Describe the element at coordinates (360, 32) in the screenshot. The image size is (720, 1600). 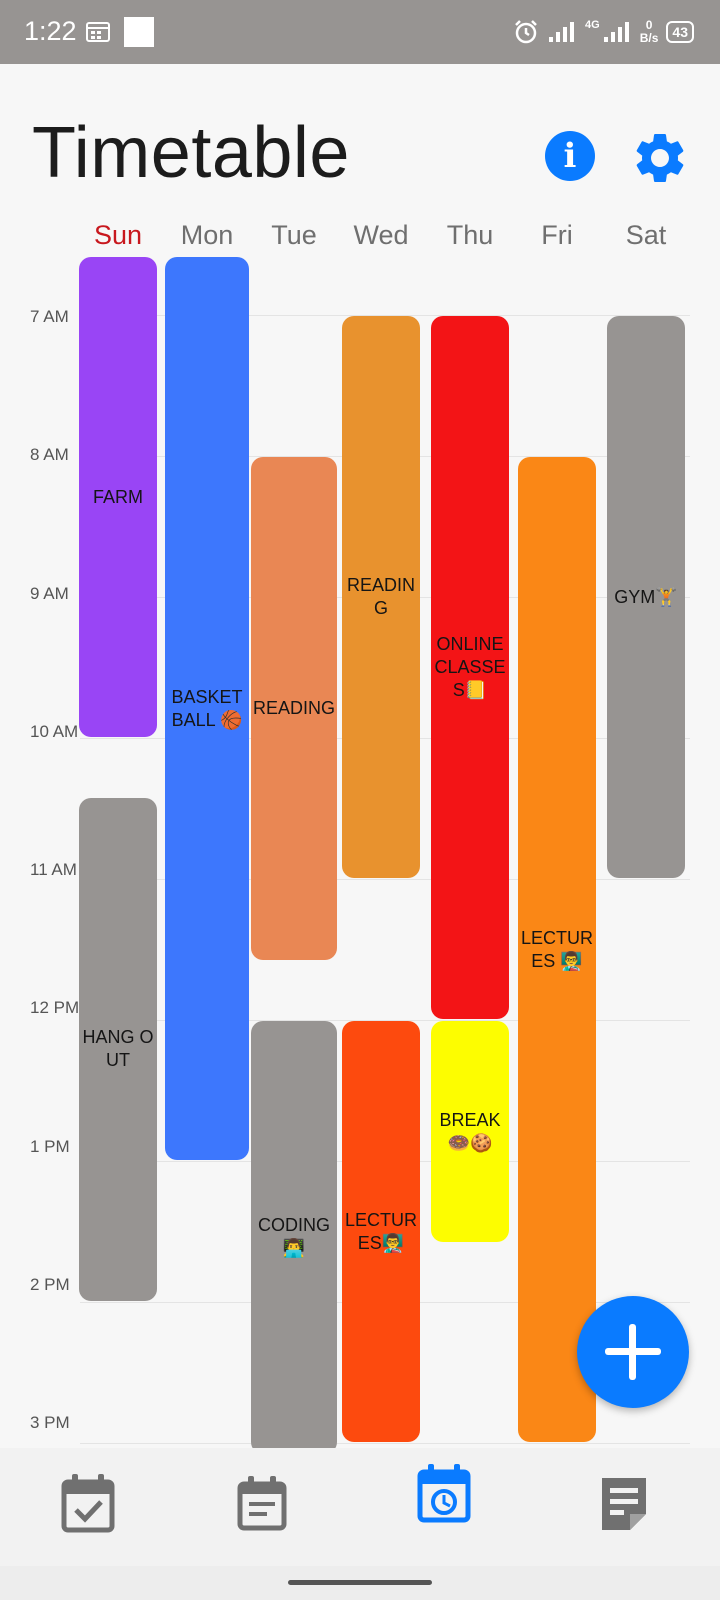
I see `status-bar: 1:22 4G 0 B/s 43` at that location.